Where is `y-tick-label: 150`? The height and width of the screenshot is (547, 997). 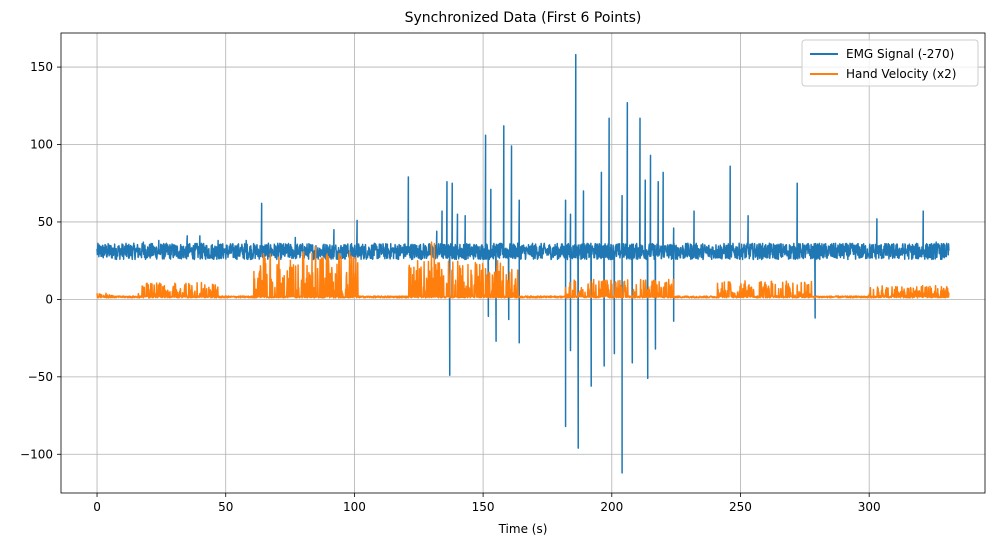 y-tick-label: 150 is located at coordinates (41, 67).